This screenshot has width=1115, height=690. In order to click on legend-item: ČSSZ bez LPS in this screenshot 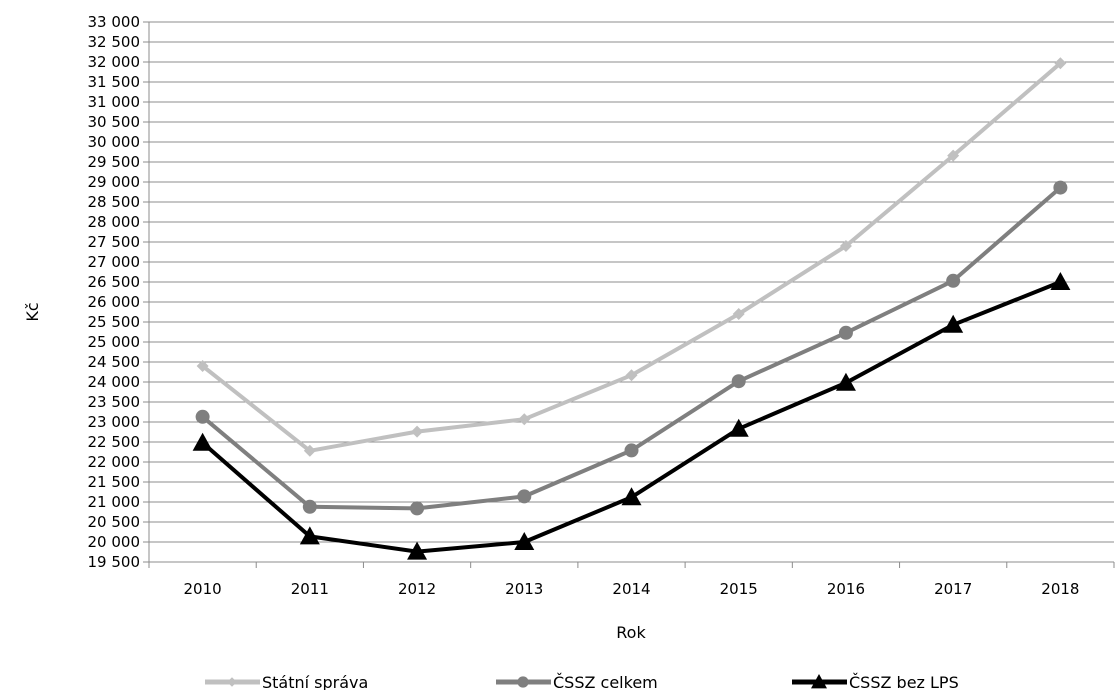, I will do `click(875, 681)`.